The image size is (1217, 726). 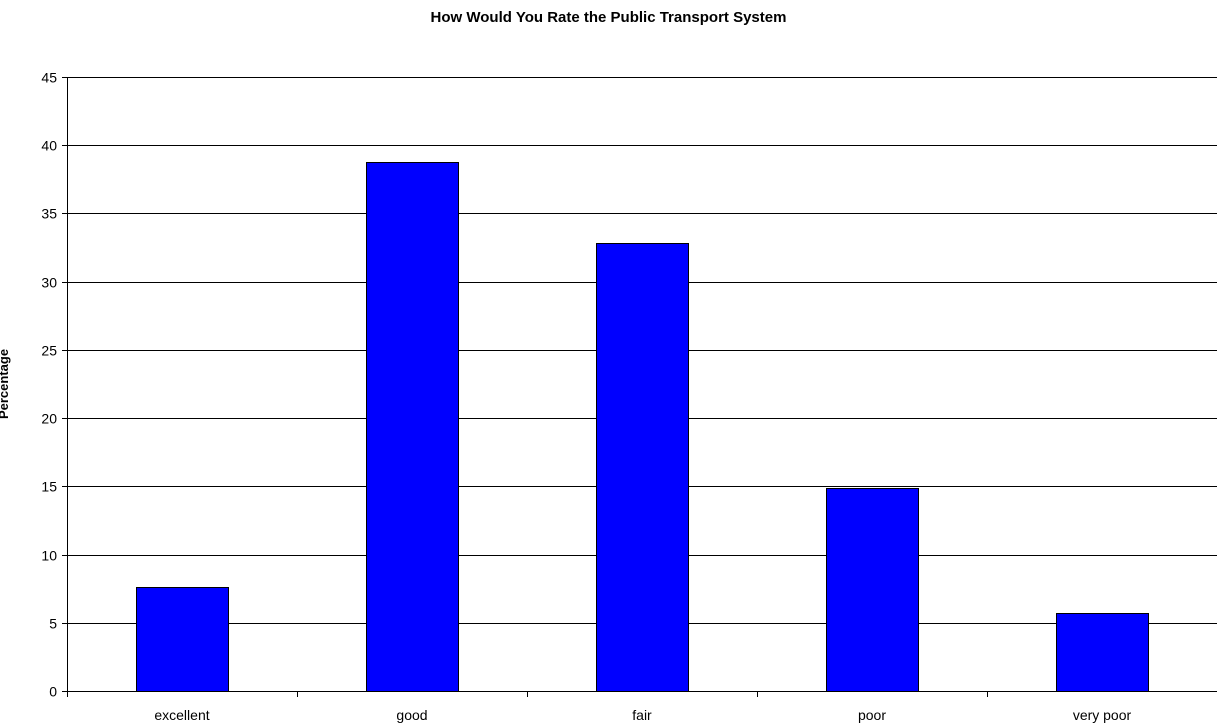 I want to click on x-tick-label: very poor, so click(x=1102, y=715).